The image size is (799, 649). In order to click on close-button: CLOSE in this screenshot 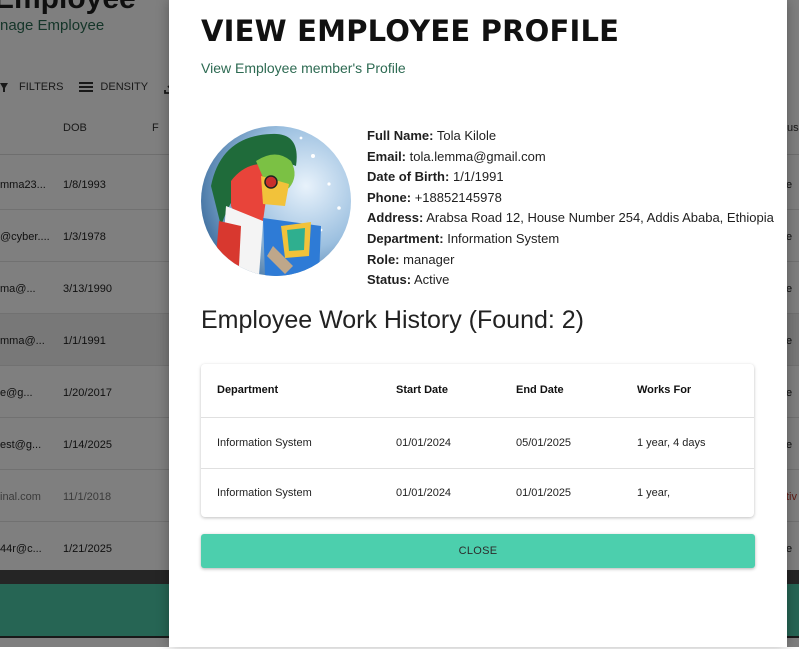, I will do `click(478, 551)`.